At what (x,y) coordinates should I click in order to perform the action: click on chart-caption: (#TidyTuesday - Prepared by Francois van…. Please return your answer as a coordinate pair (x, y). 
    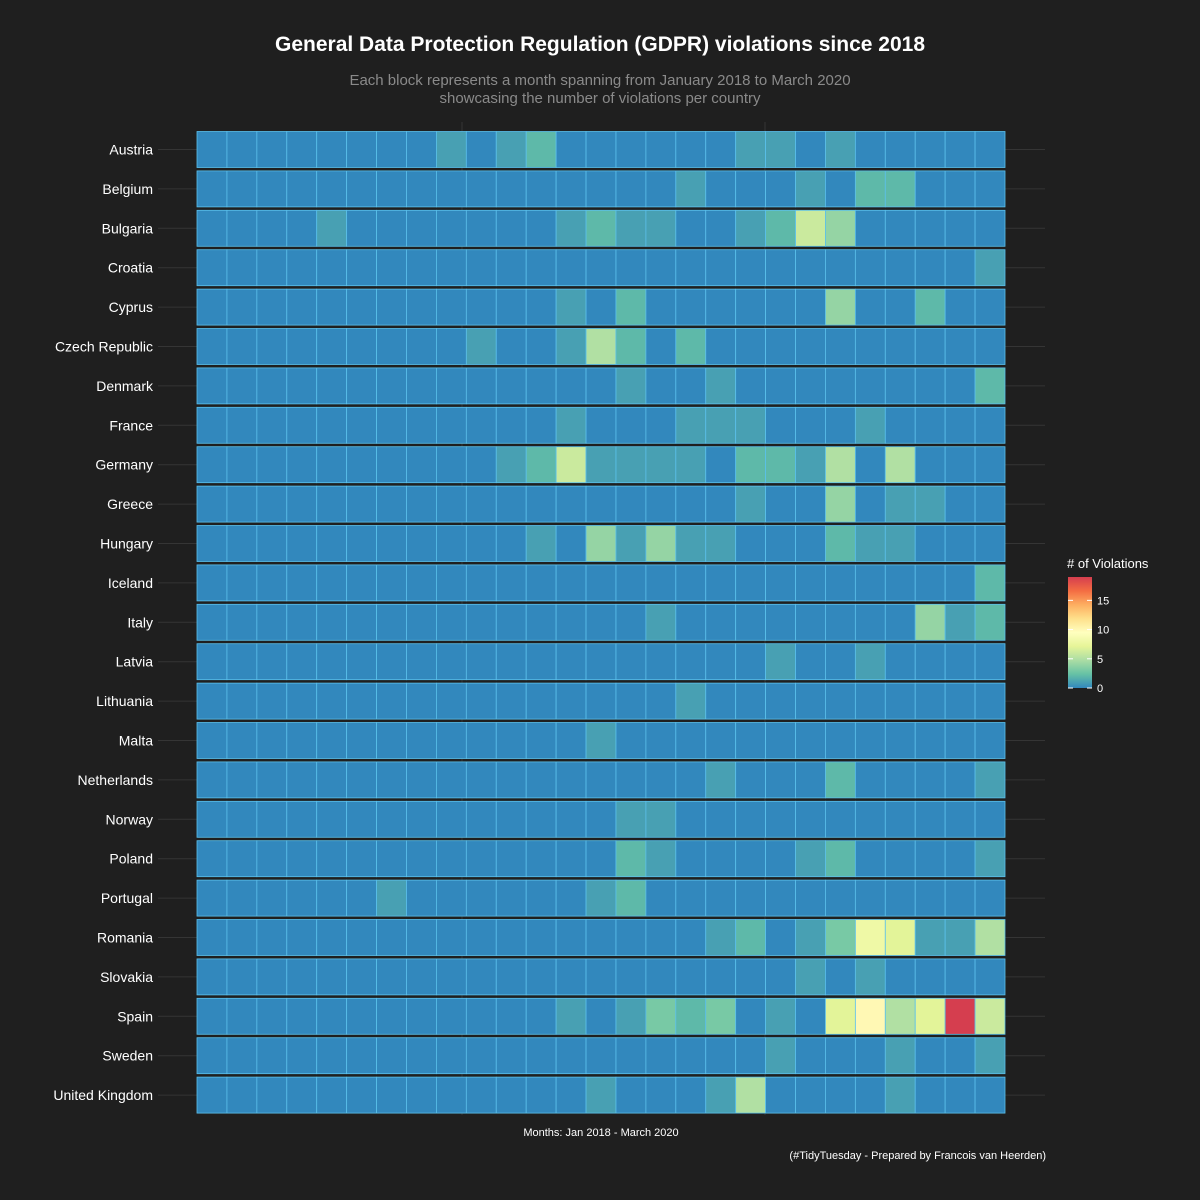
    Looking at the image, I should click on (917, 1156).